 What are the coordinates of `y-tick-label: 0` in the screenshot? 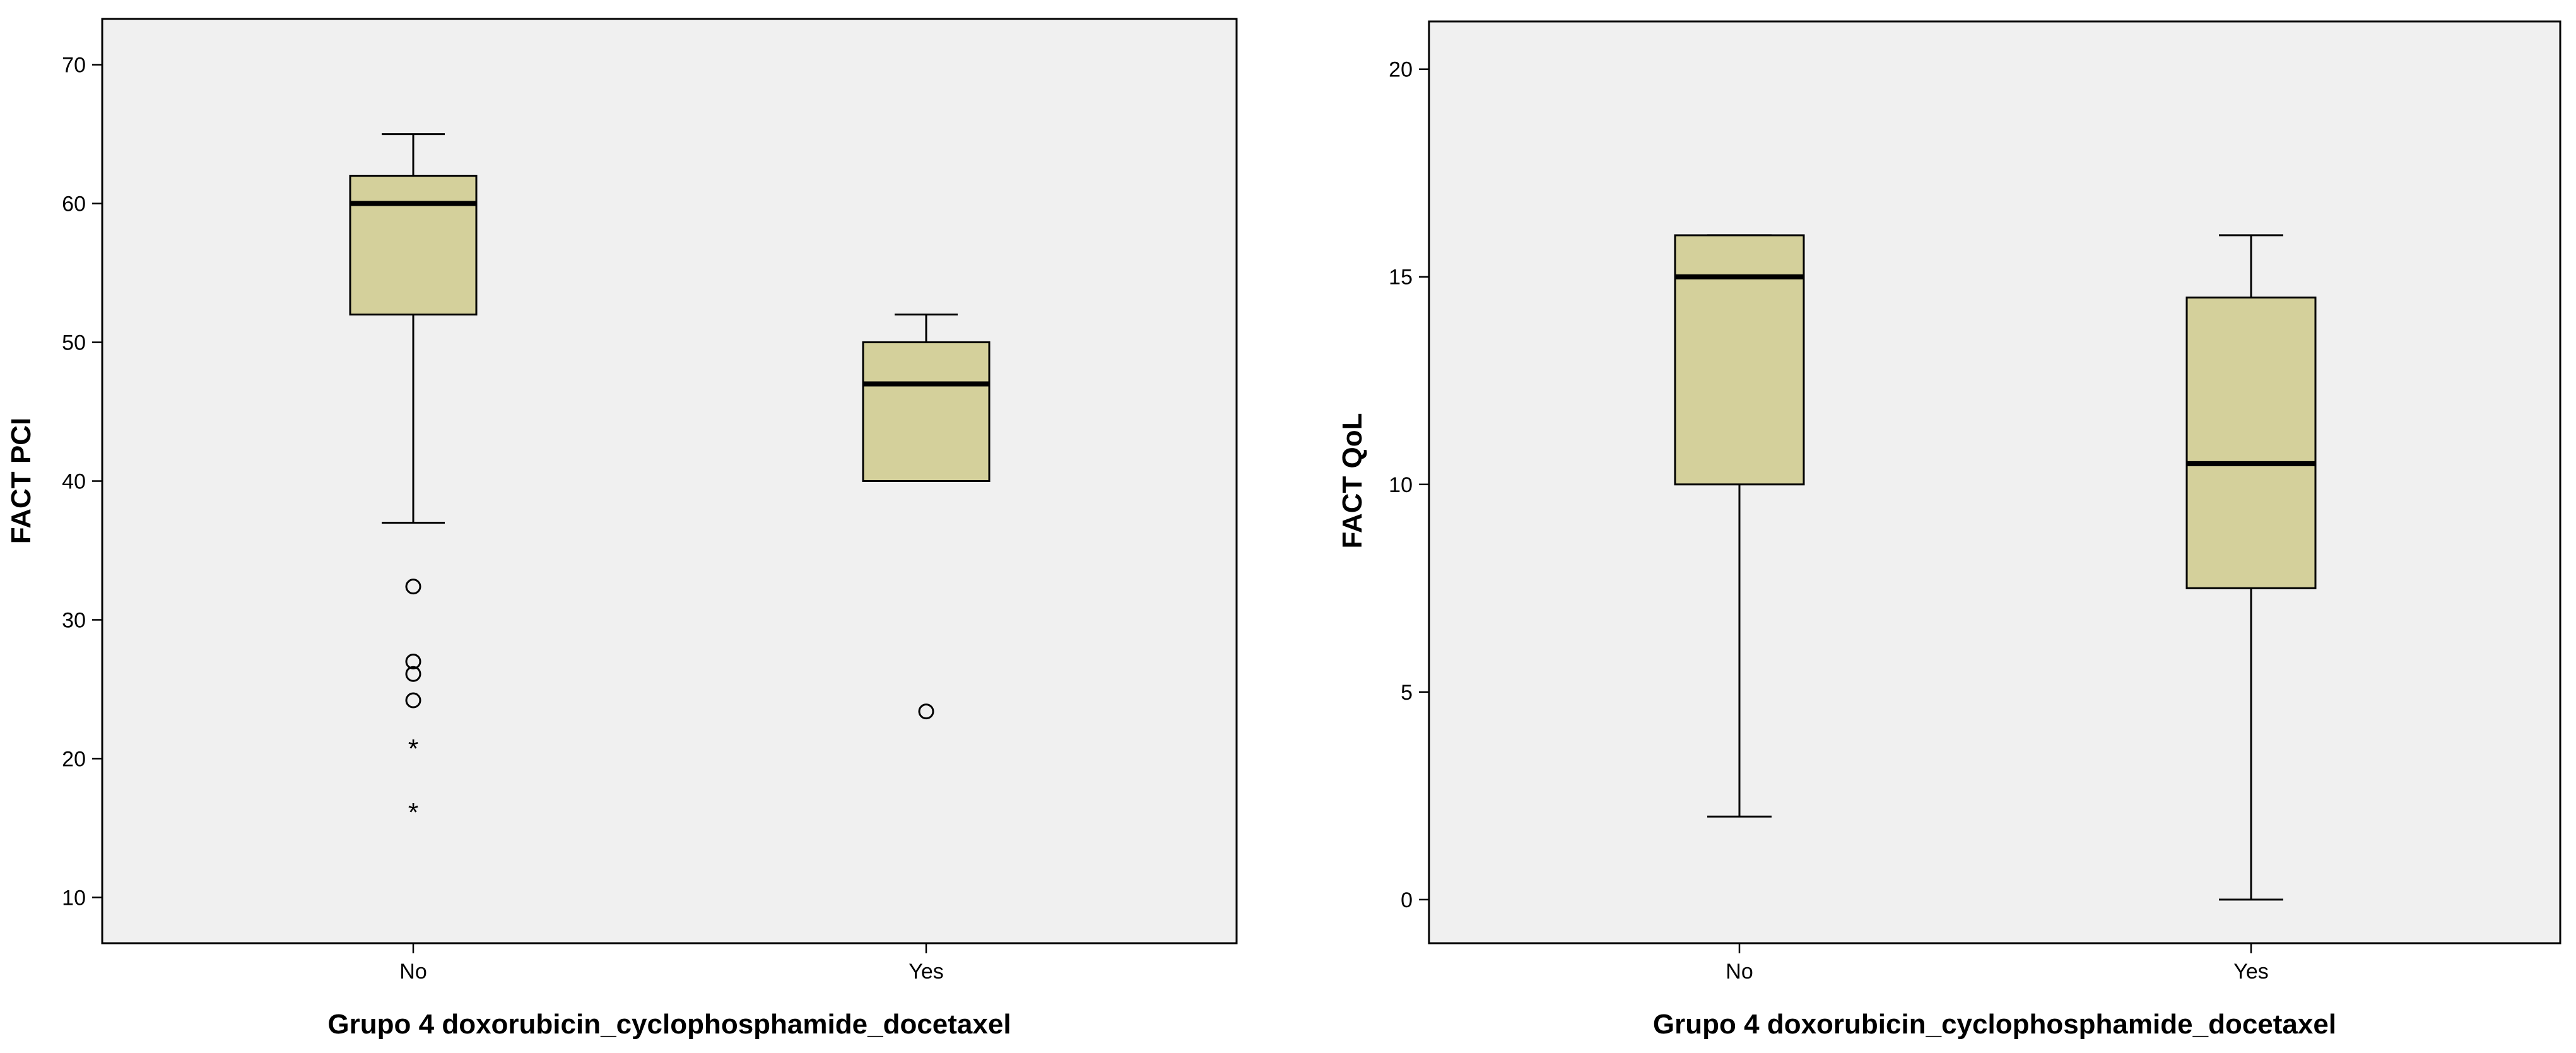 It's located at (1407, 900).